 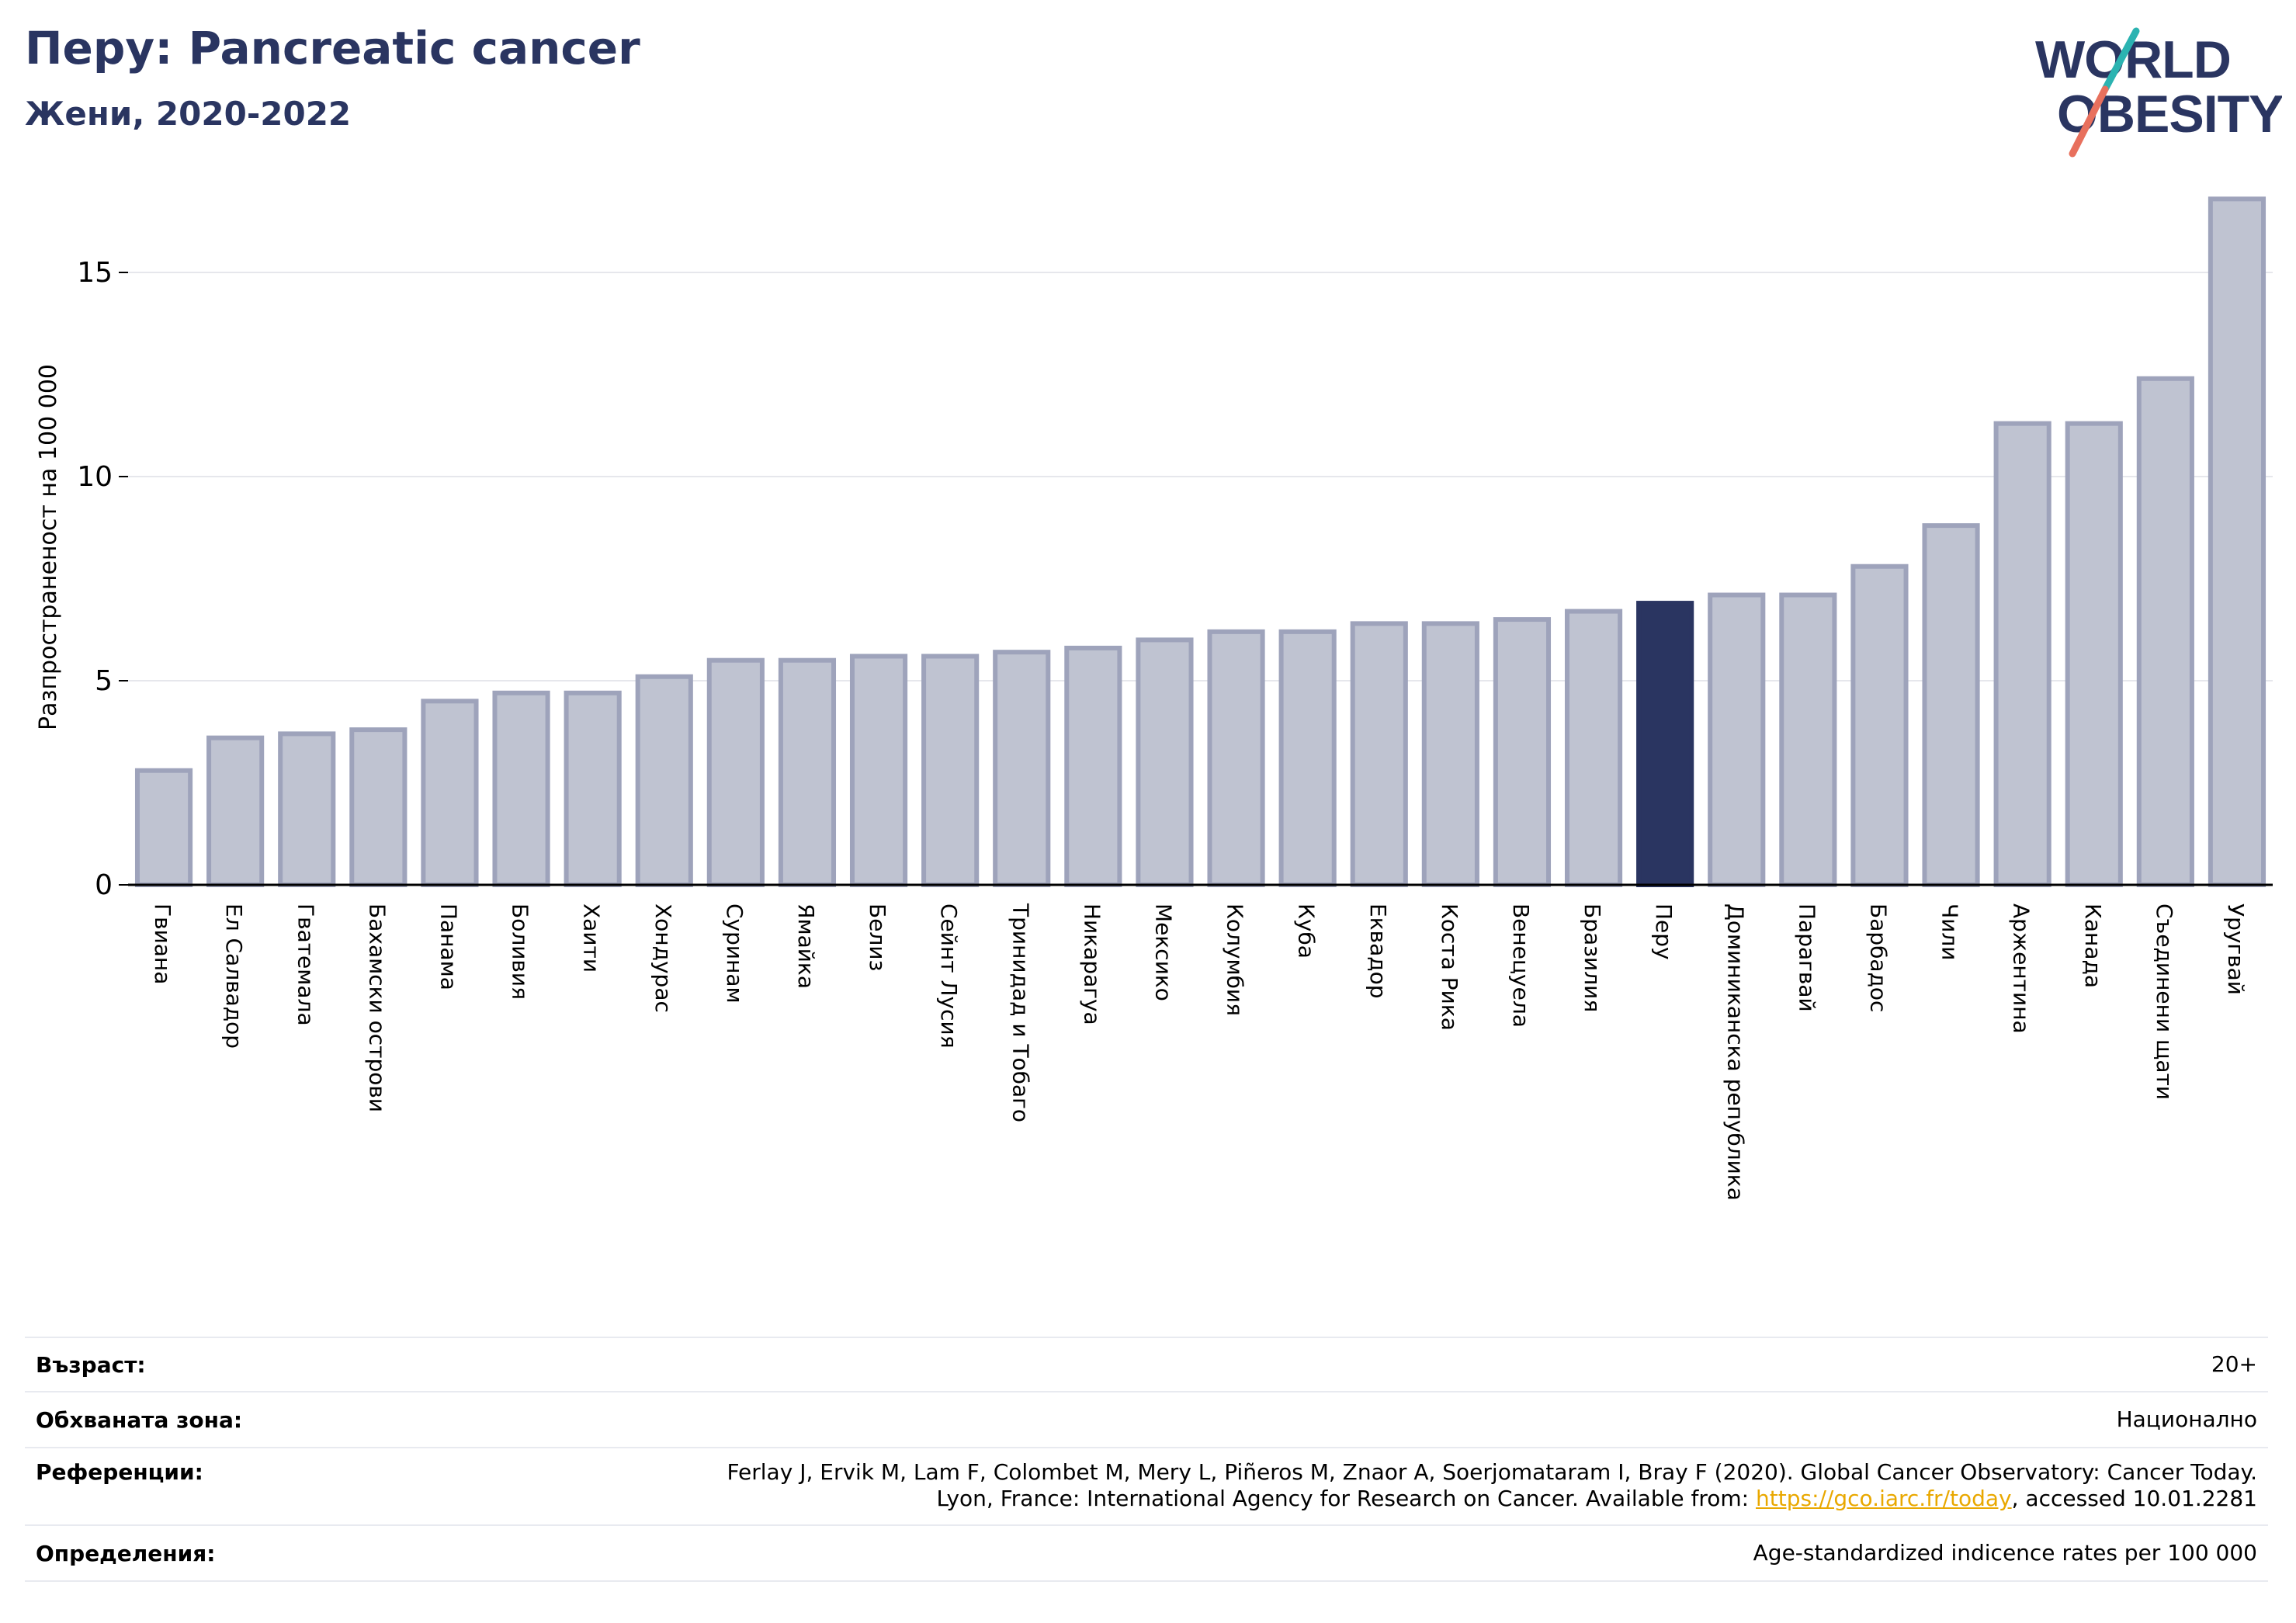 I want to click on y-tick-label: 10, so click(x=95, y=477).